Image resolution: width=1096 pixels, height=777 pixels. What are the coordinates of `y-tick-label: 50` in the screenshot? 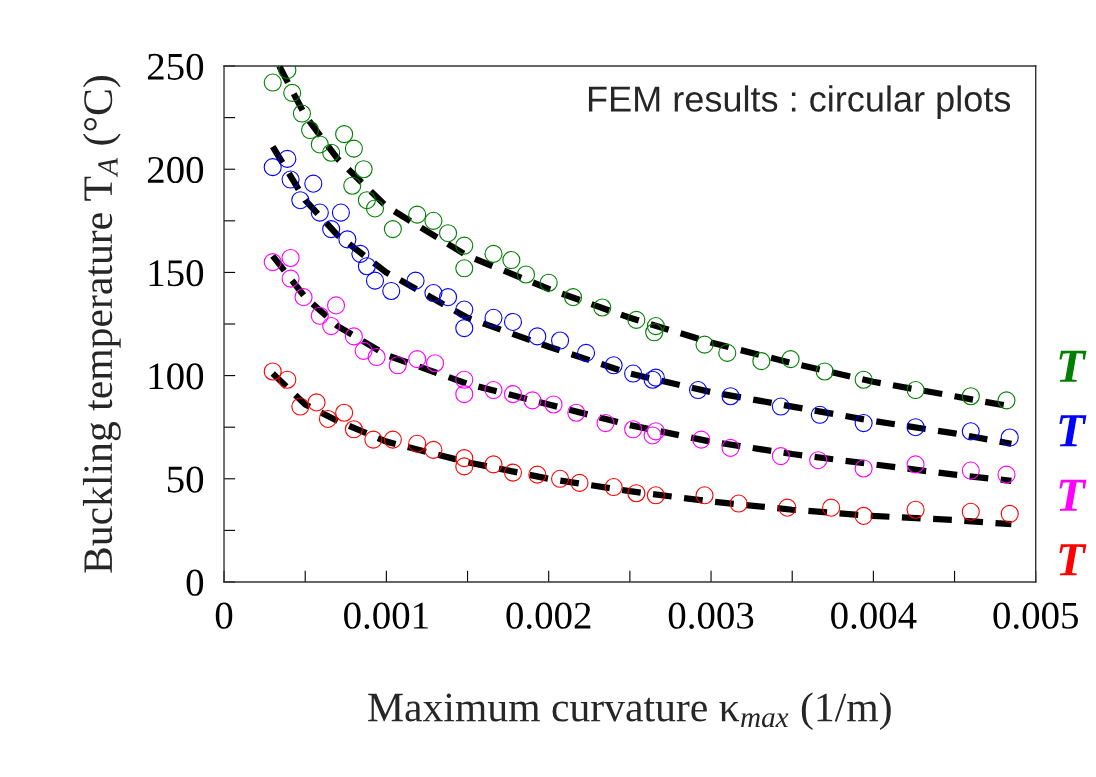 It's located at (185, 479).